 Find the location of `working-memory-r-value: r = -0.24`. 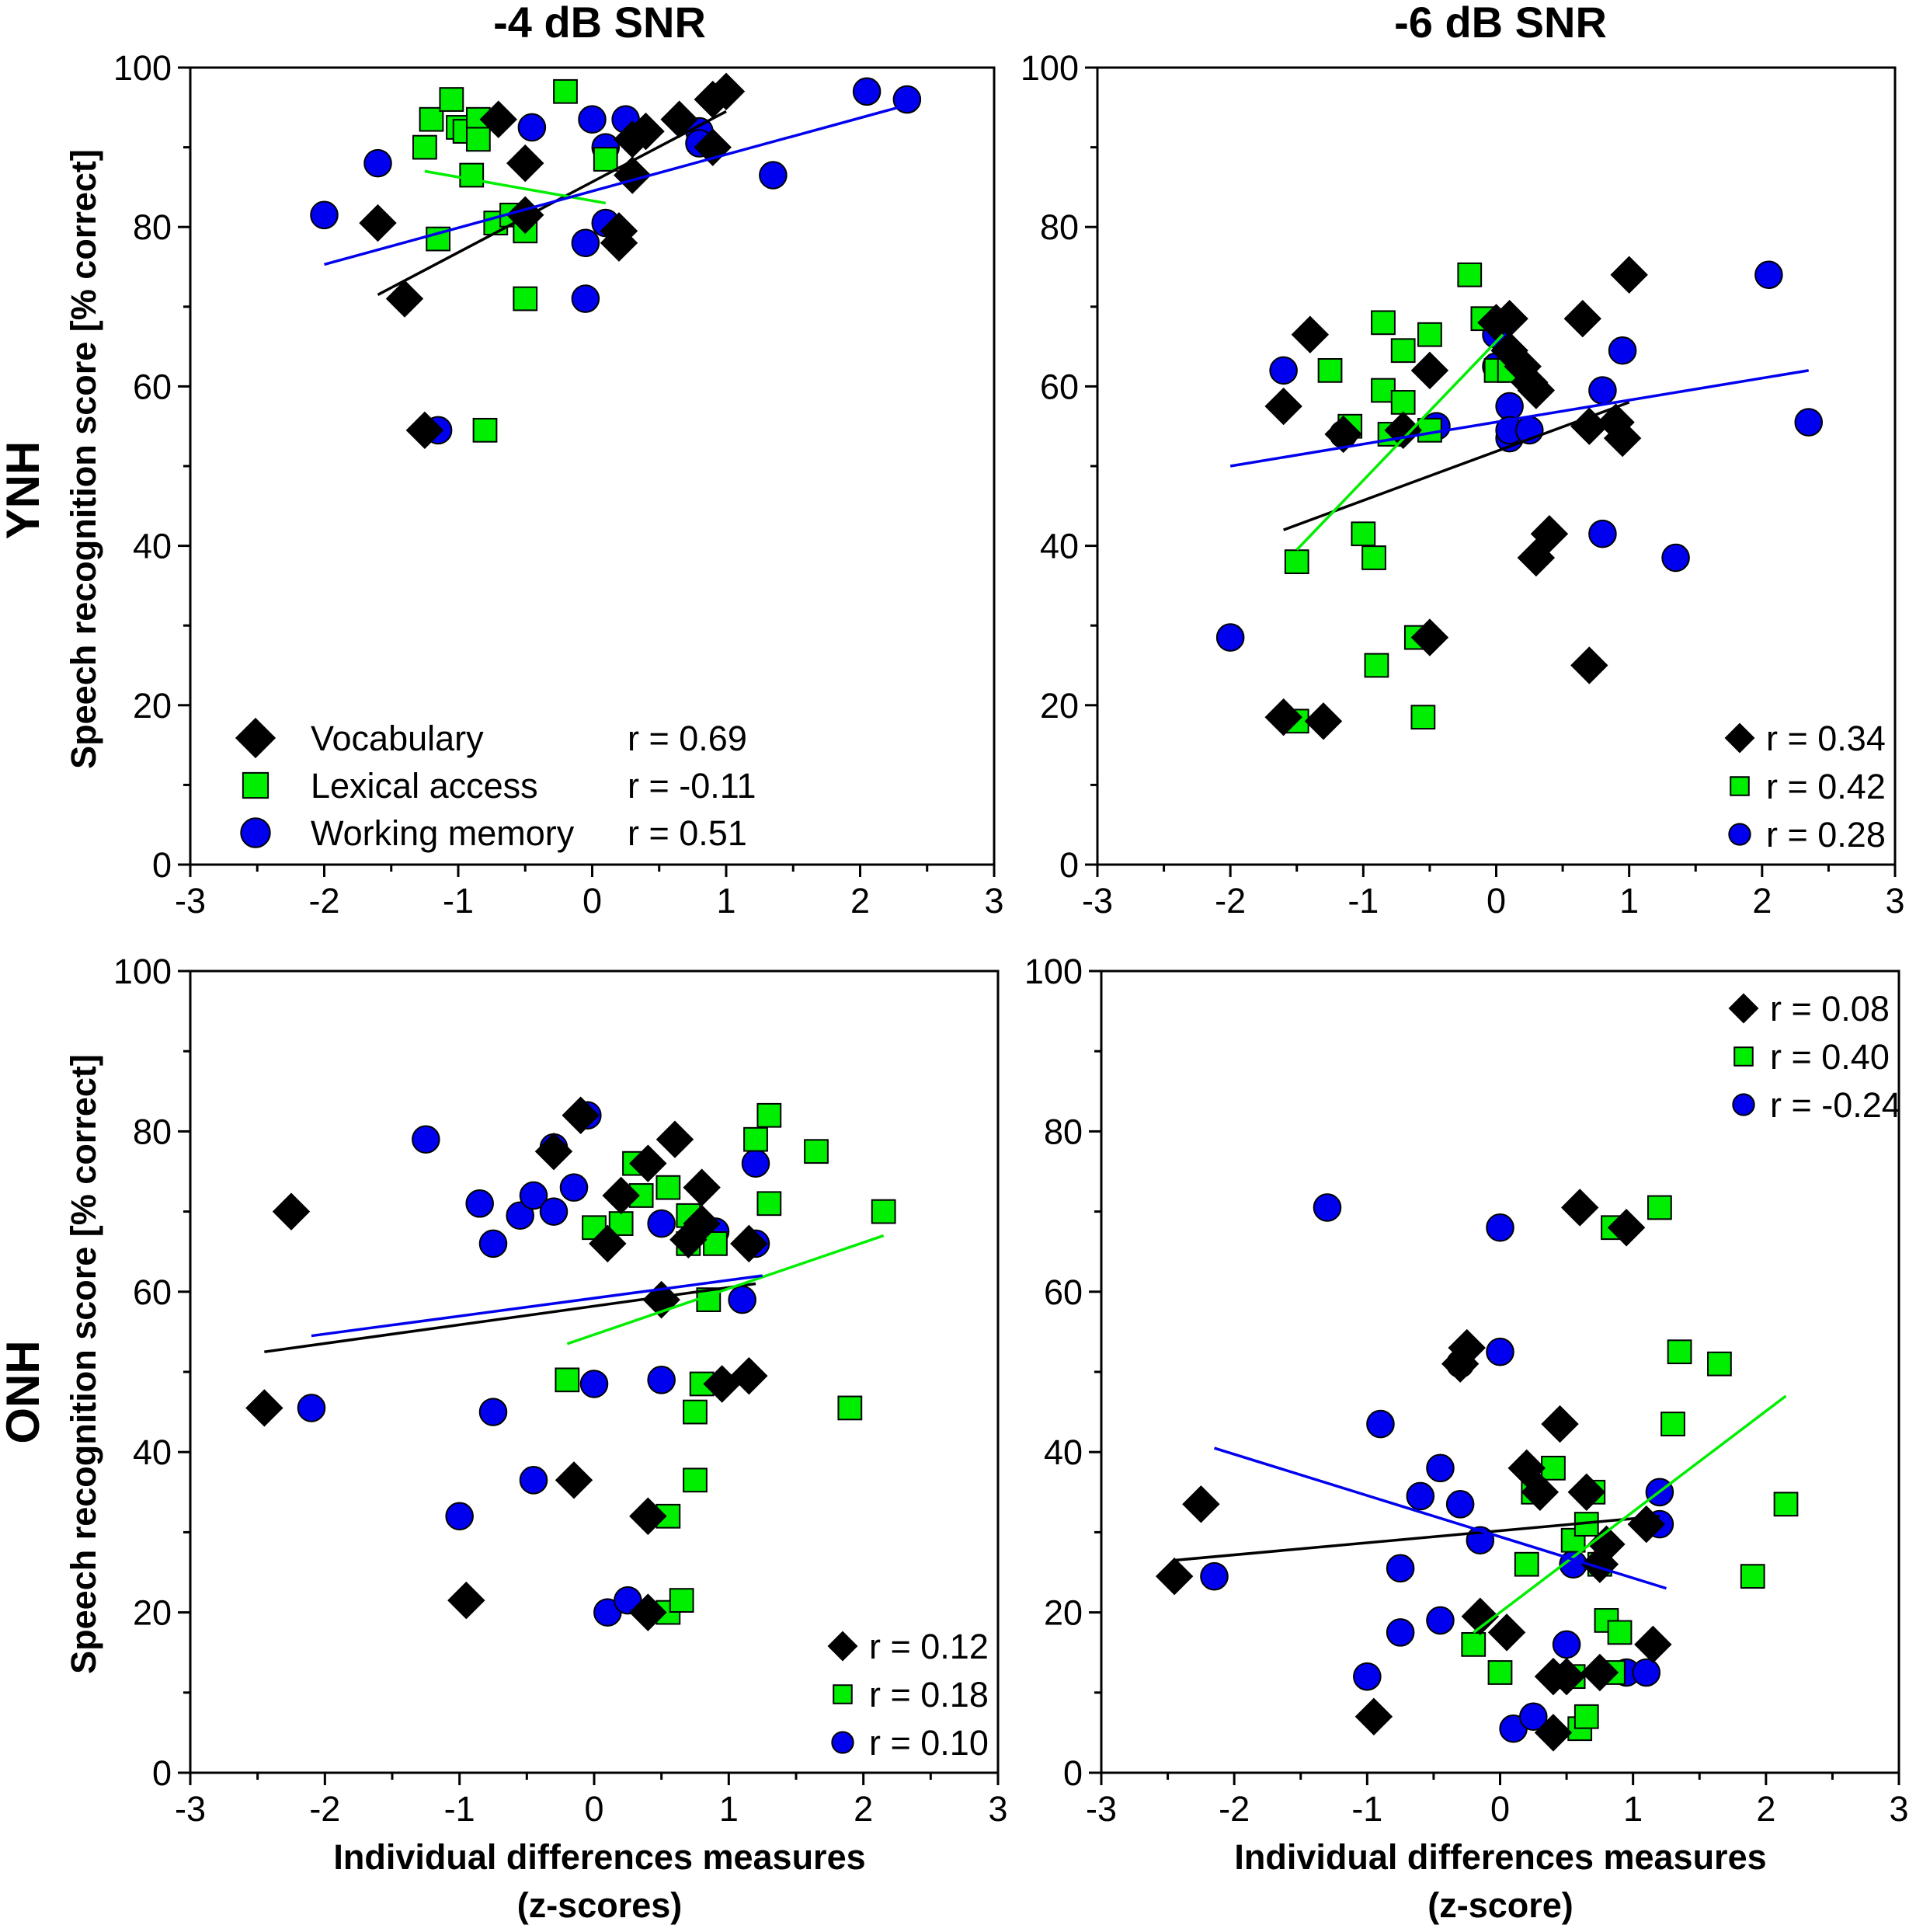

working-memory-r-value: r = -0.24 is located at coordinates (1835, 1105).